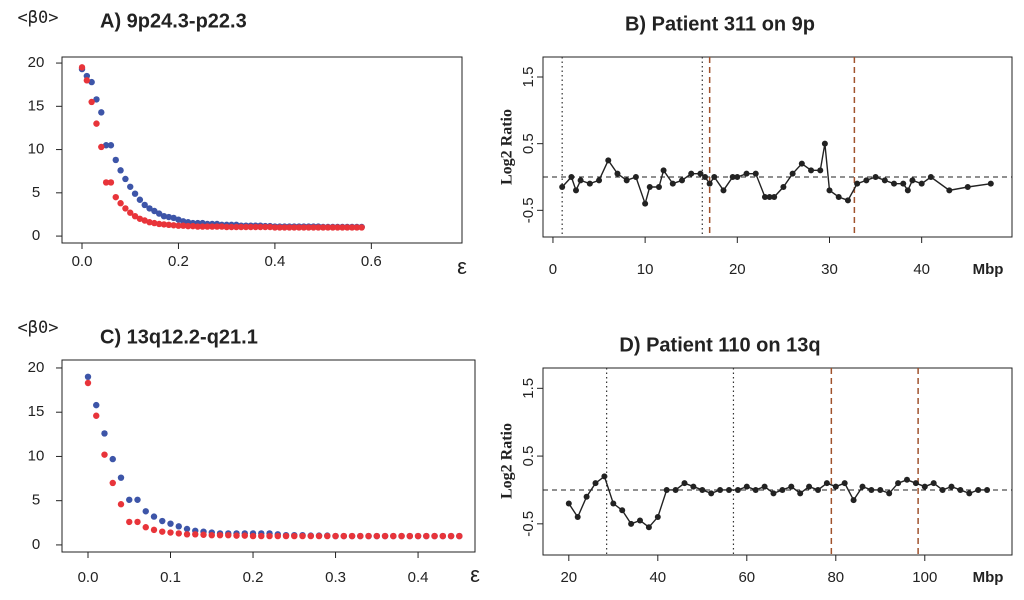 Image resolution: width=1024 pixels, height=600 pixels. Describe the element at coordinates (528, 388) in the screenshot. I see `y-tick-label: 1.5` at that location.